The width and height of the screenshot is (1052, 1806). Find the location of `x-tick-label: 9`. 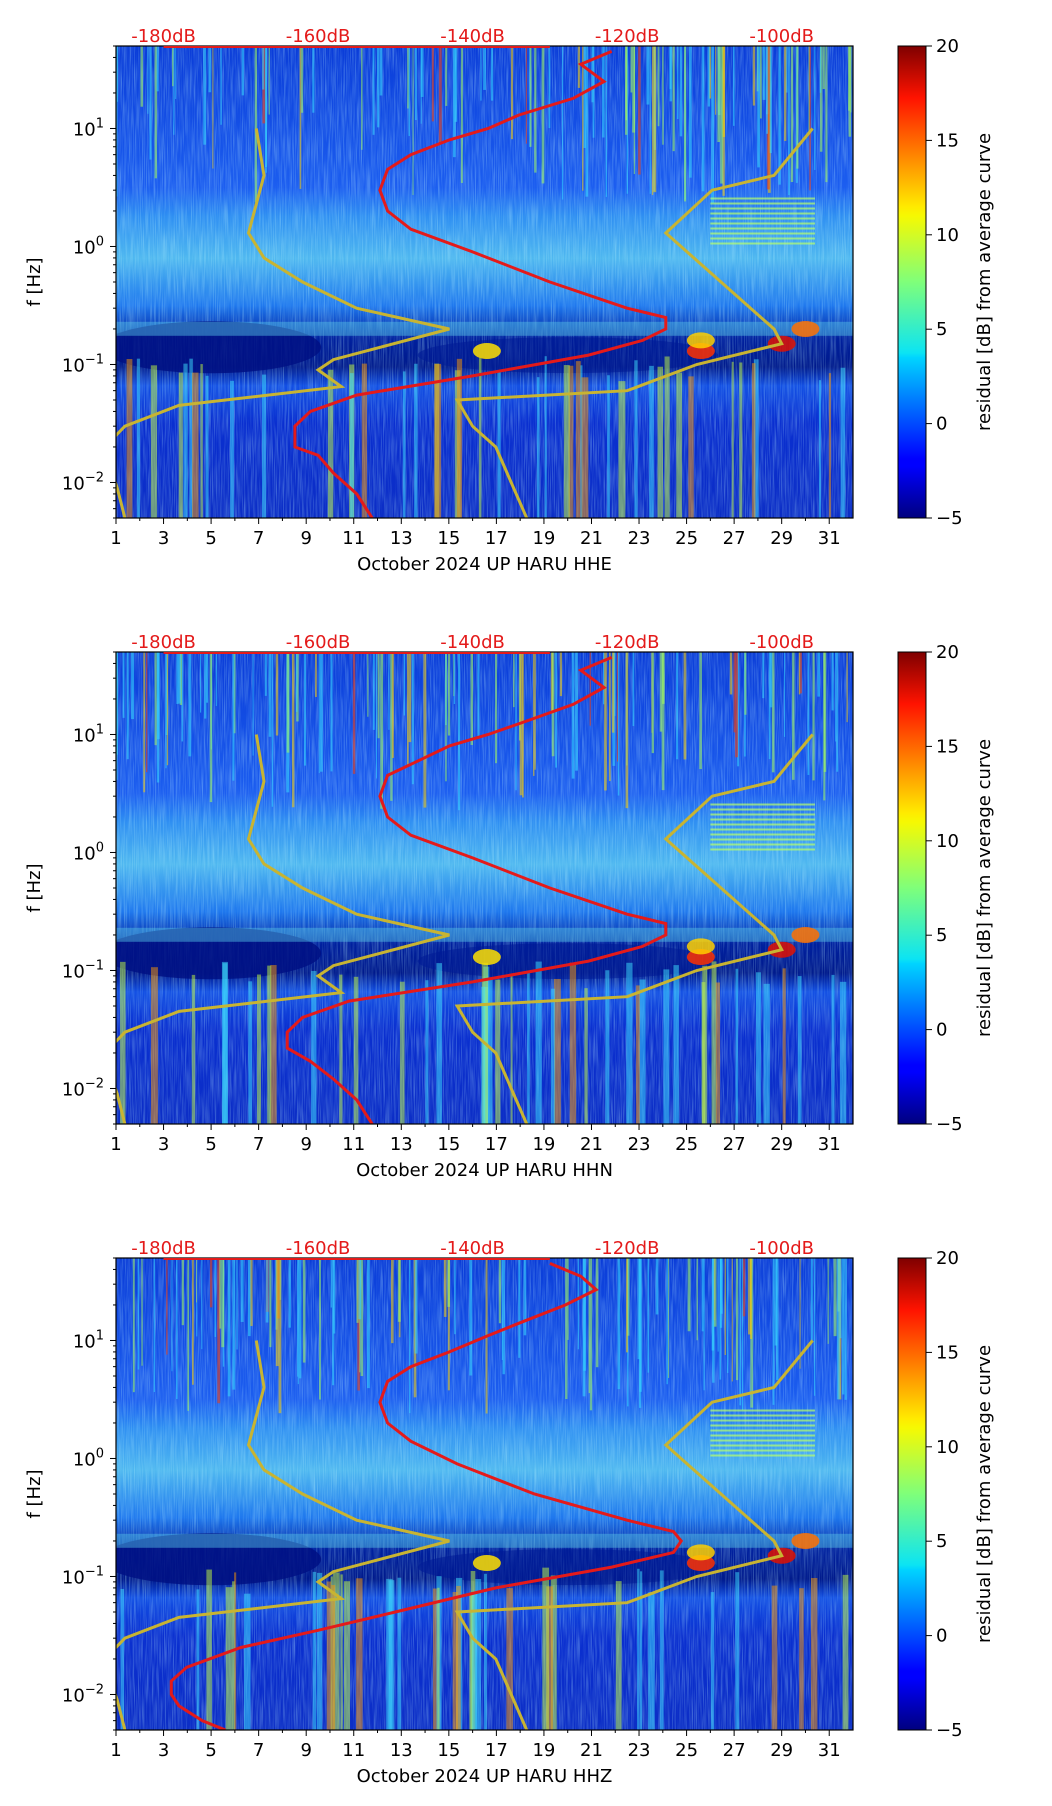

x-tick-label: 9 is located at coordinates (305, 538).